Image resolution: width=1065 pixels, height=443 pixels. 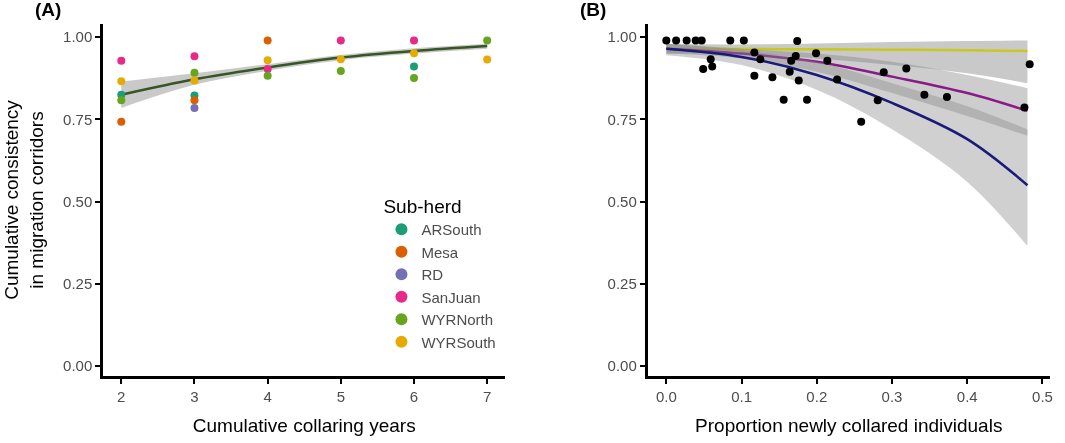 I want to click on x-tick-label: 7, so click(x=487, y=396).